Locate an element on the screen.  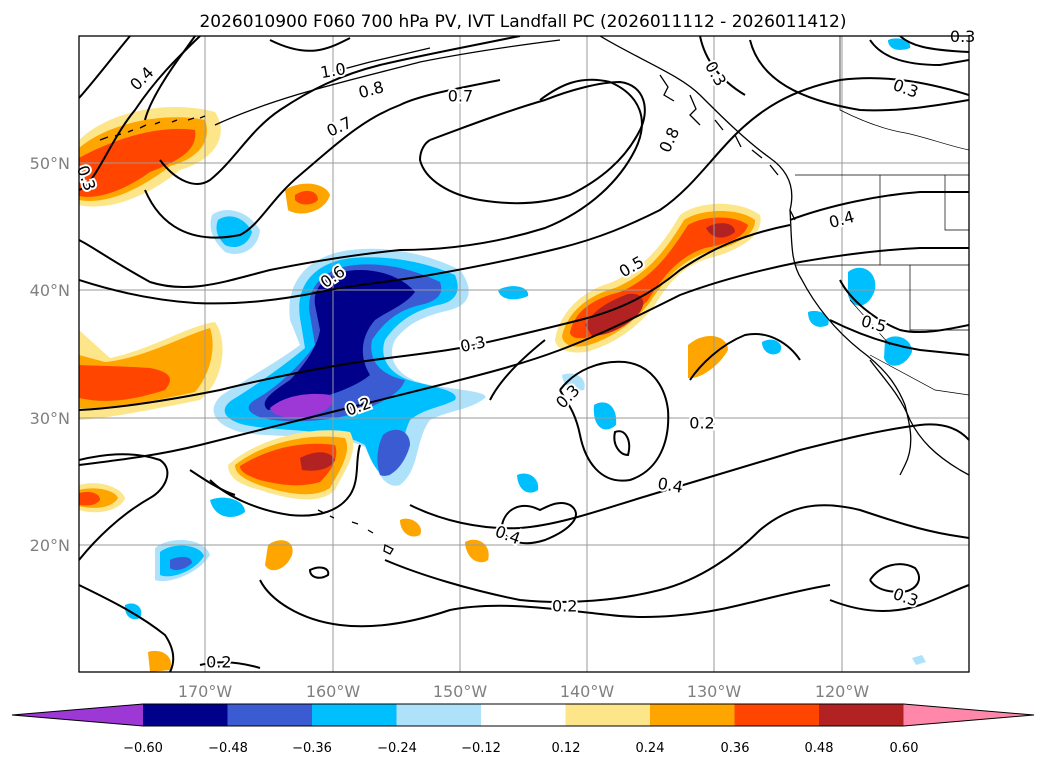
lat-tick-label: 40°N is located at coordinates (50, 290).